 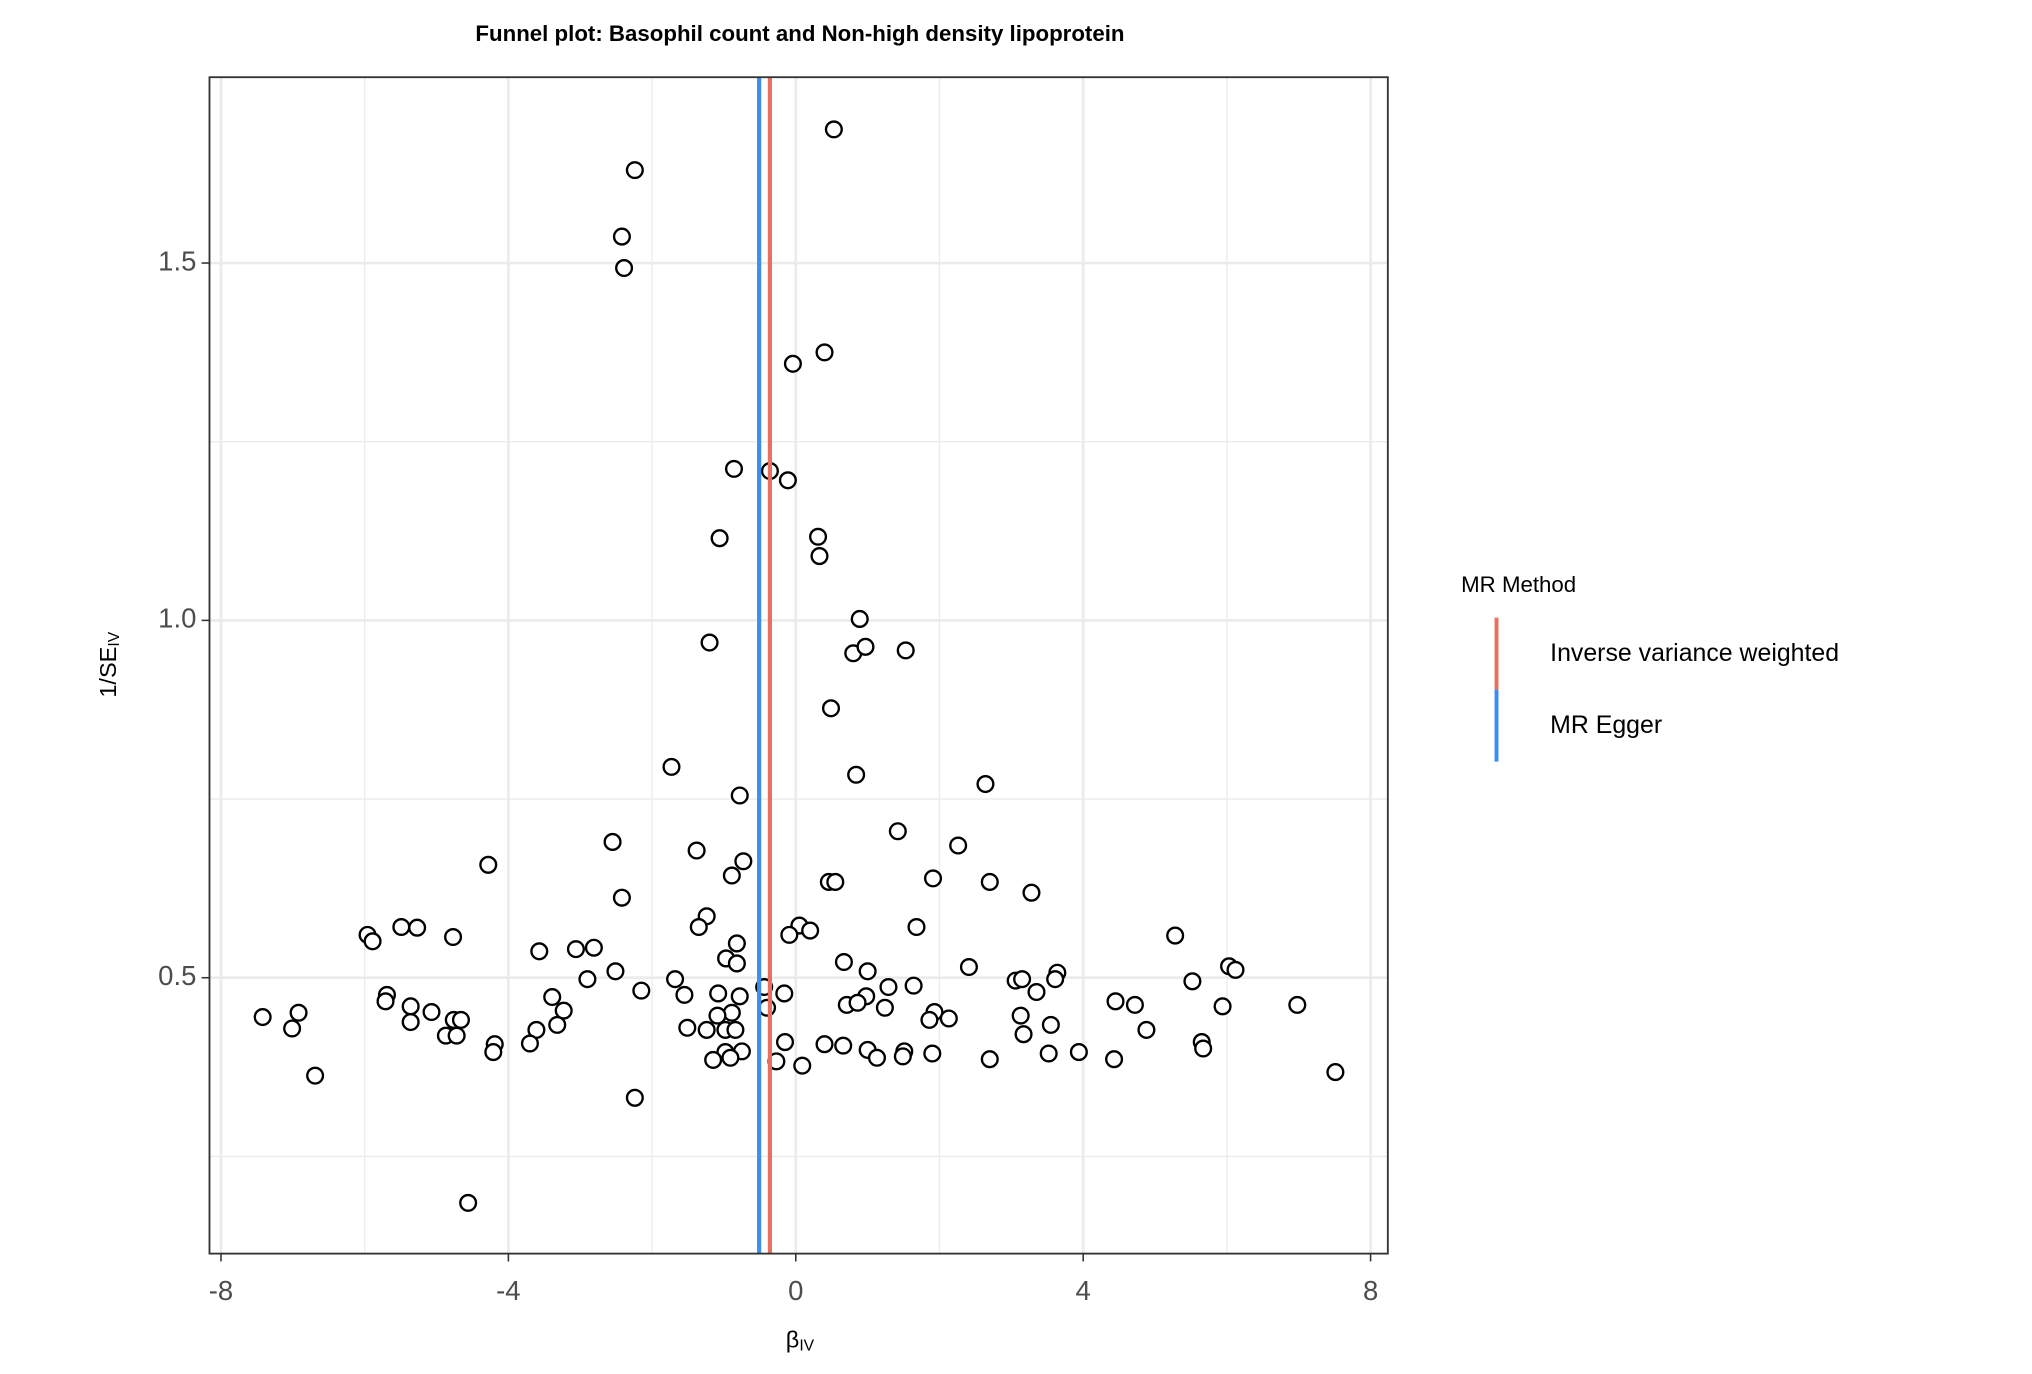 What do you see at coordinates (177, 260) in the screenshot?
I see `y-tick-label: 1.5` at bounding box center [177, 260].